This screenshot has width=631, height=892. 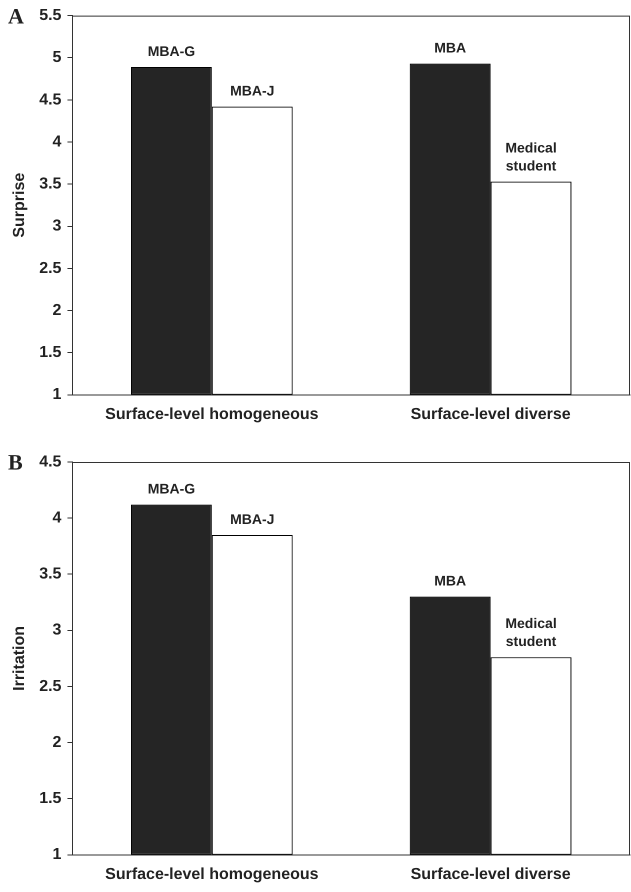 I want to click on chart-title: B, so click(x=15, y=462).